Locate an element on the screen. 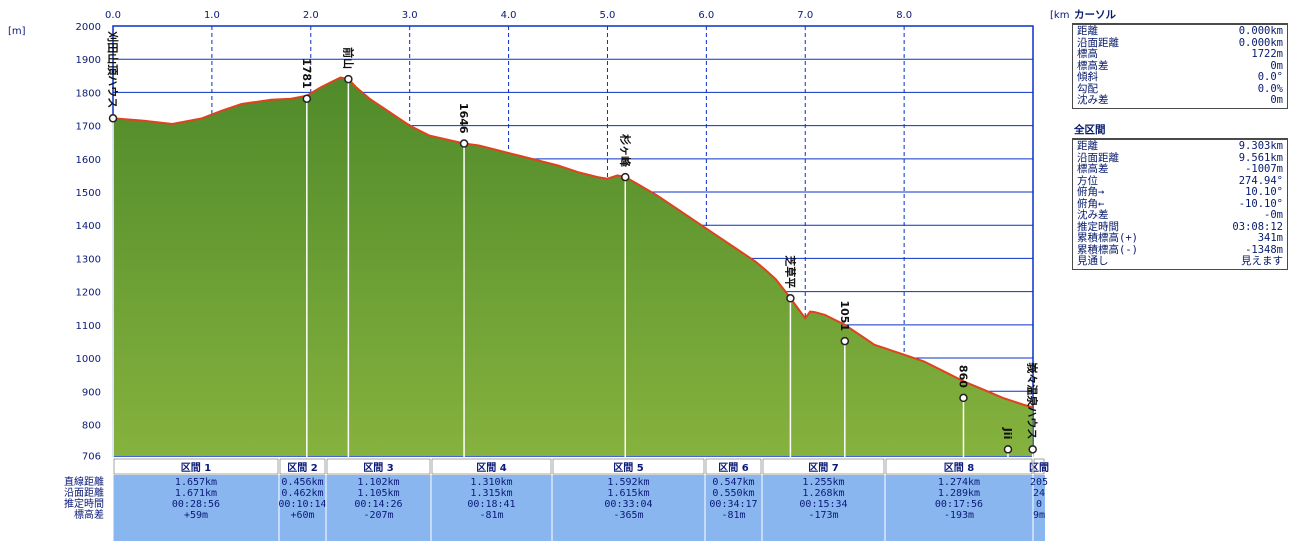  waypoint-label: 芝草平 is located at coordinates (790, 271).